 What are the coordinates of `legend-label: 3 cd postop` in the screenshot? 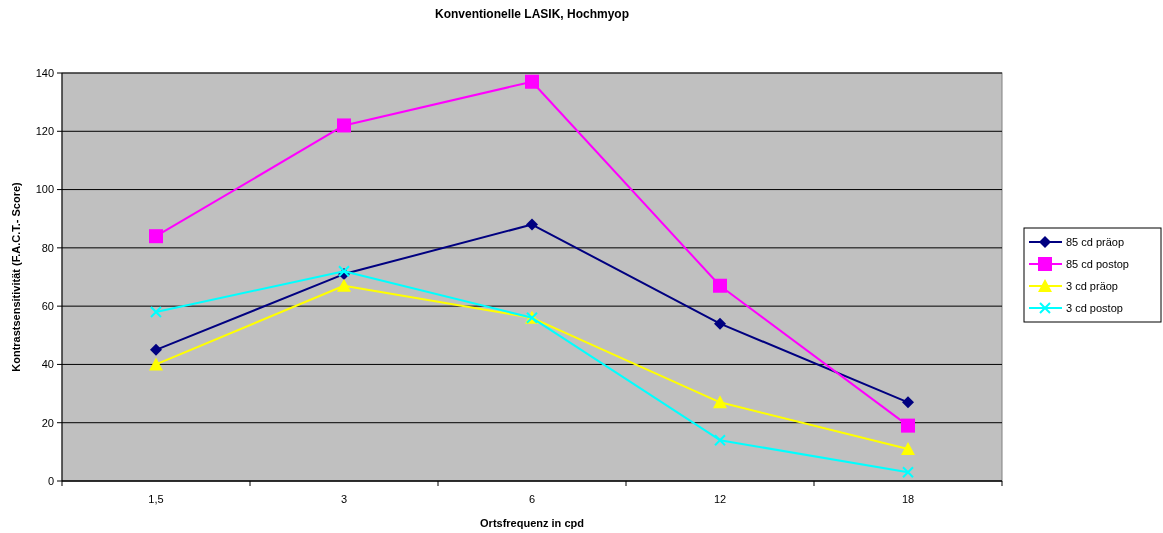 It's located at (1094, 307).